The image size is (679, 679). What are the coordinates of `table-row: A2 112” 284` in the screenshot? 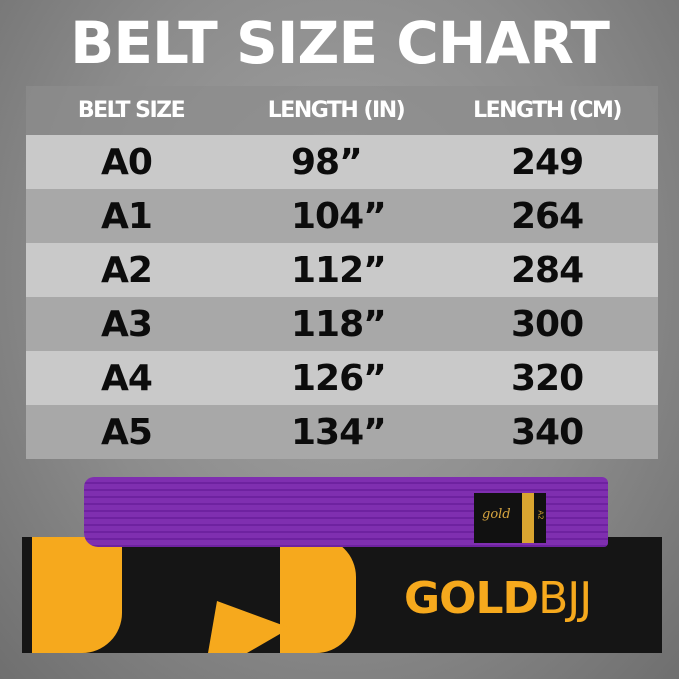 It's located at (342, 270).